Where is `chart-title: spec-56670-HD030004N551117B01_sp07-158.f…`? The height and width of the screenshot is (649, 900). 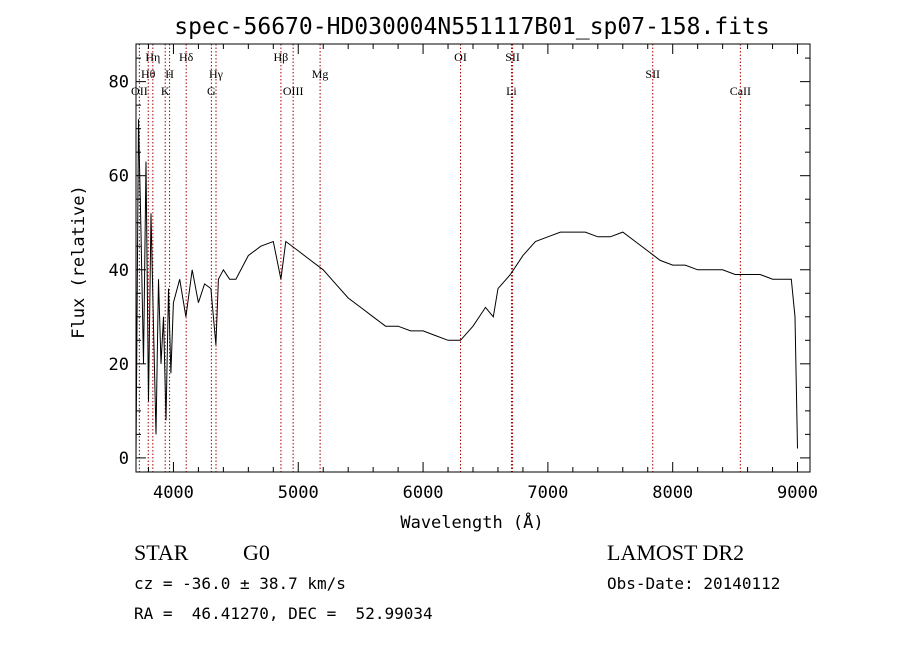
chart-title: spec-56670-HD030004N551117B01_sp07-158.f… is located at coordinates (471, 27).